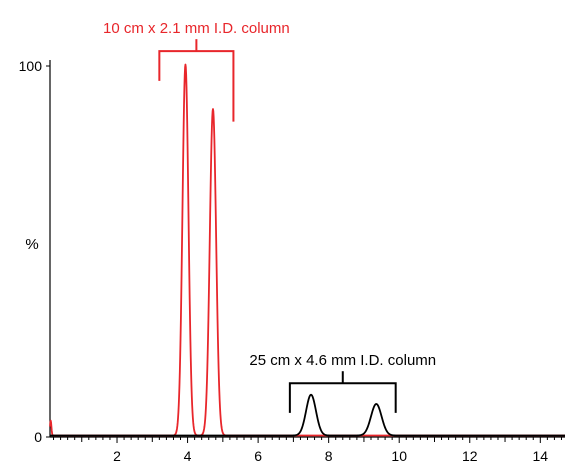 The image size is (570, 466). I want to click on x-tick-label: 10, so click(399, 456).